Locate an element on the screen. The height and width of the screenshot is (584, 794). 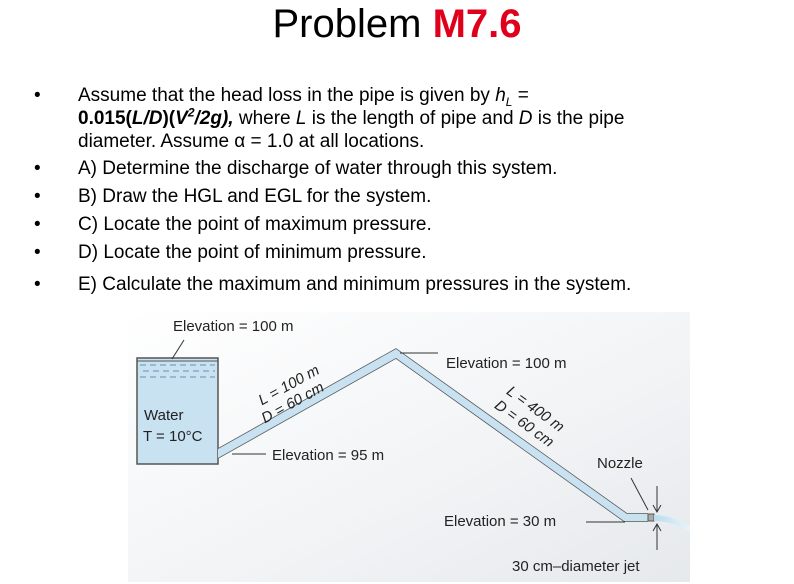
bullet: D) Locate the point of minimum pressure. is located at coordinates (230, 252).